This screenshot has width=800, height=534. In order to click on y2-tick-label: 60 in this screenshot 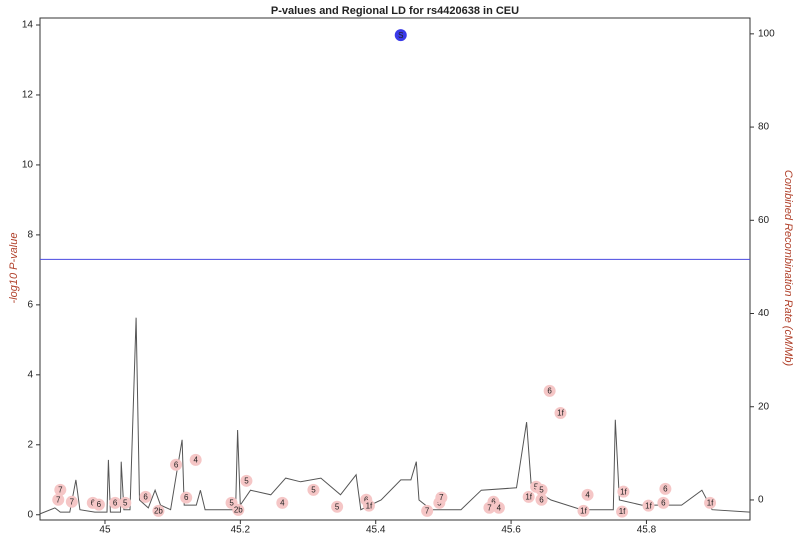, I will do `click(764, 220)`.